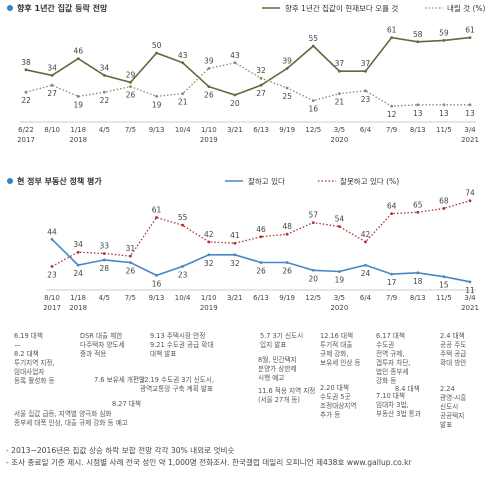 This screenshot has height=484, width=500. I want to click on series-1-data-label: 55, so click(314, 38).